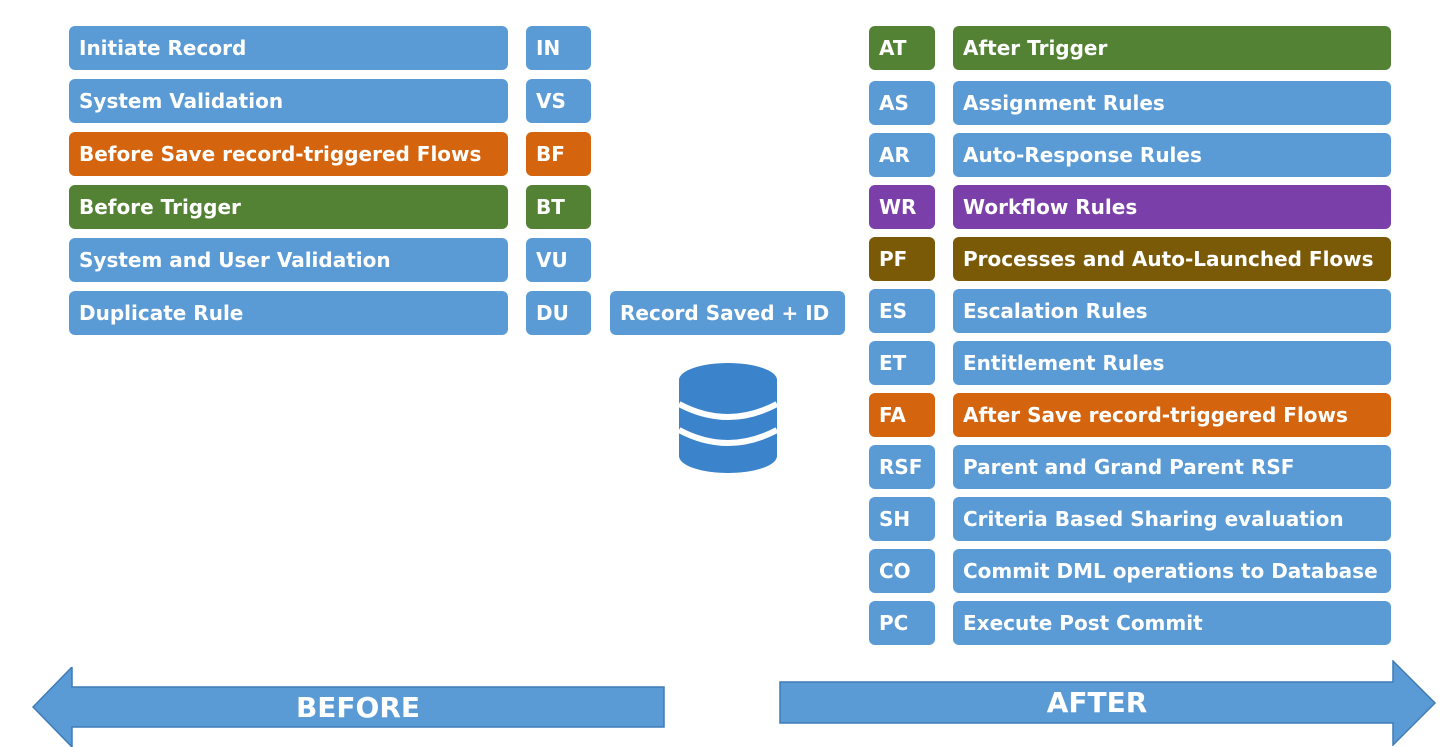 This screenshot has height=747, width=1448. What do you see at coordinates (902, 207) in the screenshot?
I see `after-step-code: WR` at bounding box center [902, 207].